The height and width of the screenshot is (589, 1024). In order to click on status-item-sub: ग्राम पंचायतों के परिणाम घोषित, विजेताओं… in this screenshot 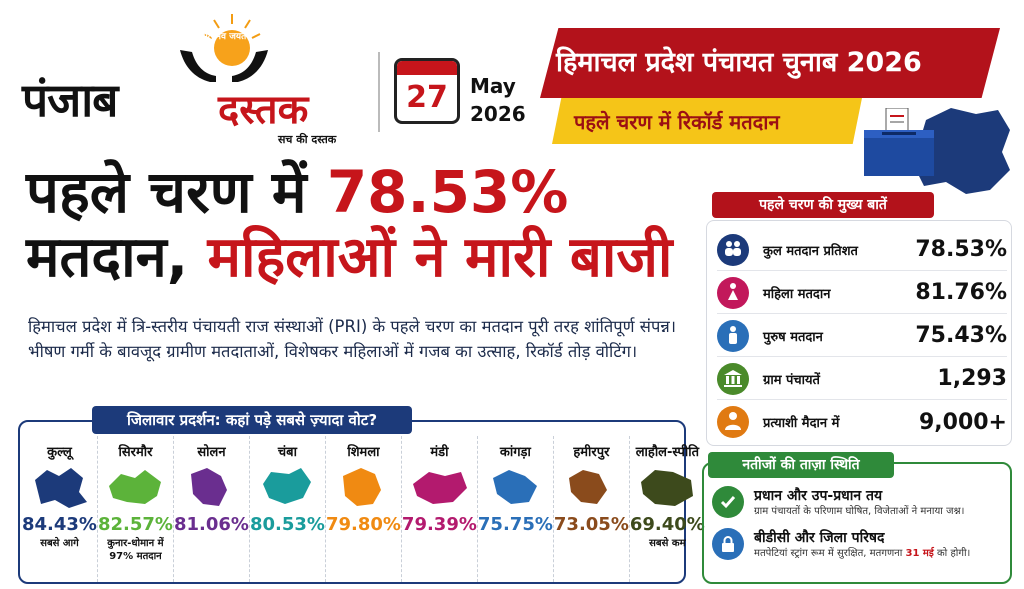, I will do `click(859, 511)`.